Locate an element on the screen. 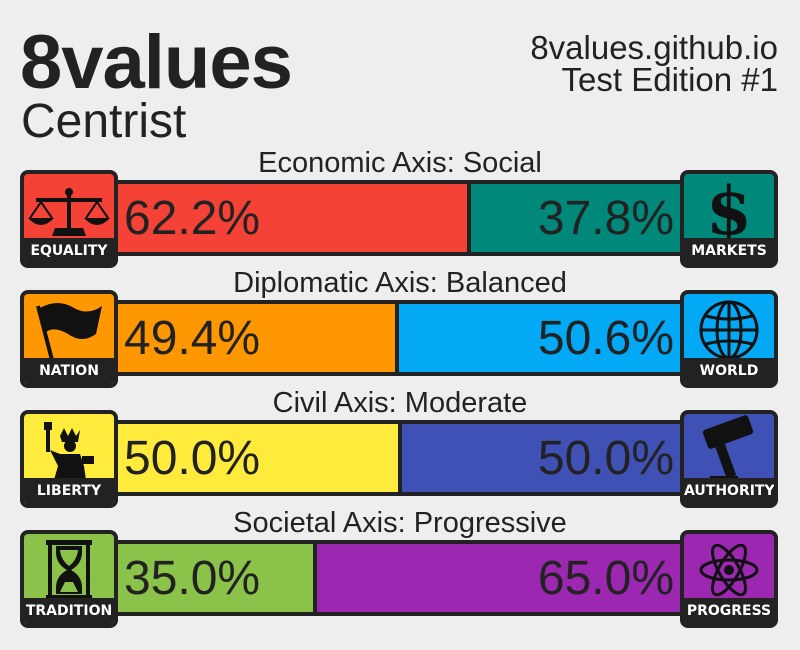  atom-icon is located at coordinates (729, 570).